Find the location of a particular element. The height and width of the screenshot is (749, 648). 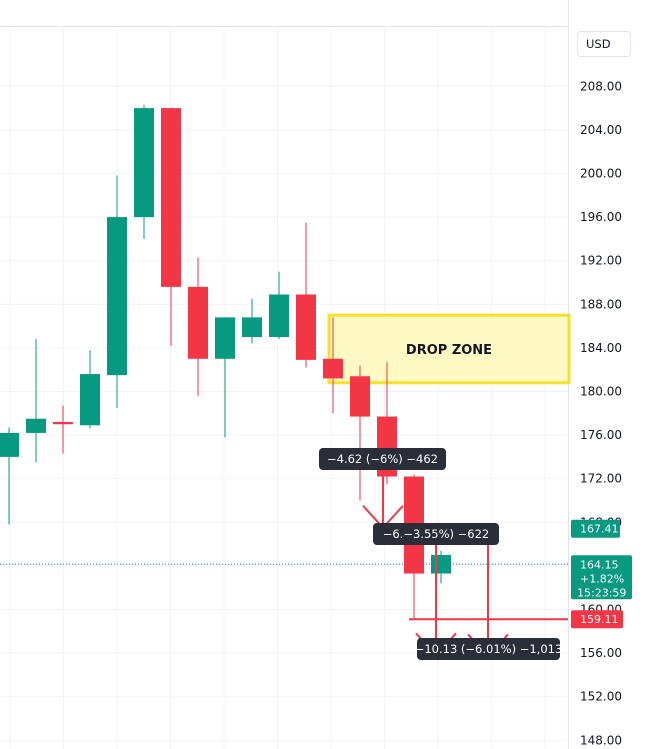

drop-zone-box is located at coordinates (449, 349).